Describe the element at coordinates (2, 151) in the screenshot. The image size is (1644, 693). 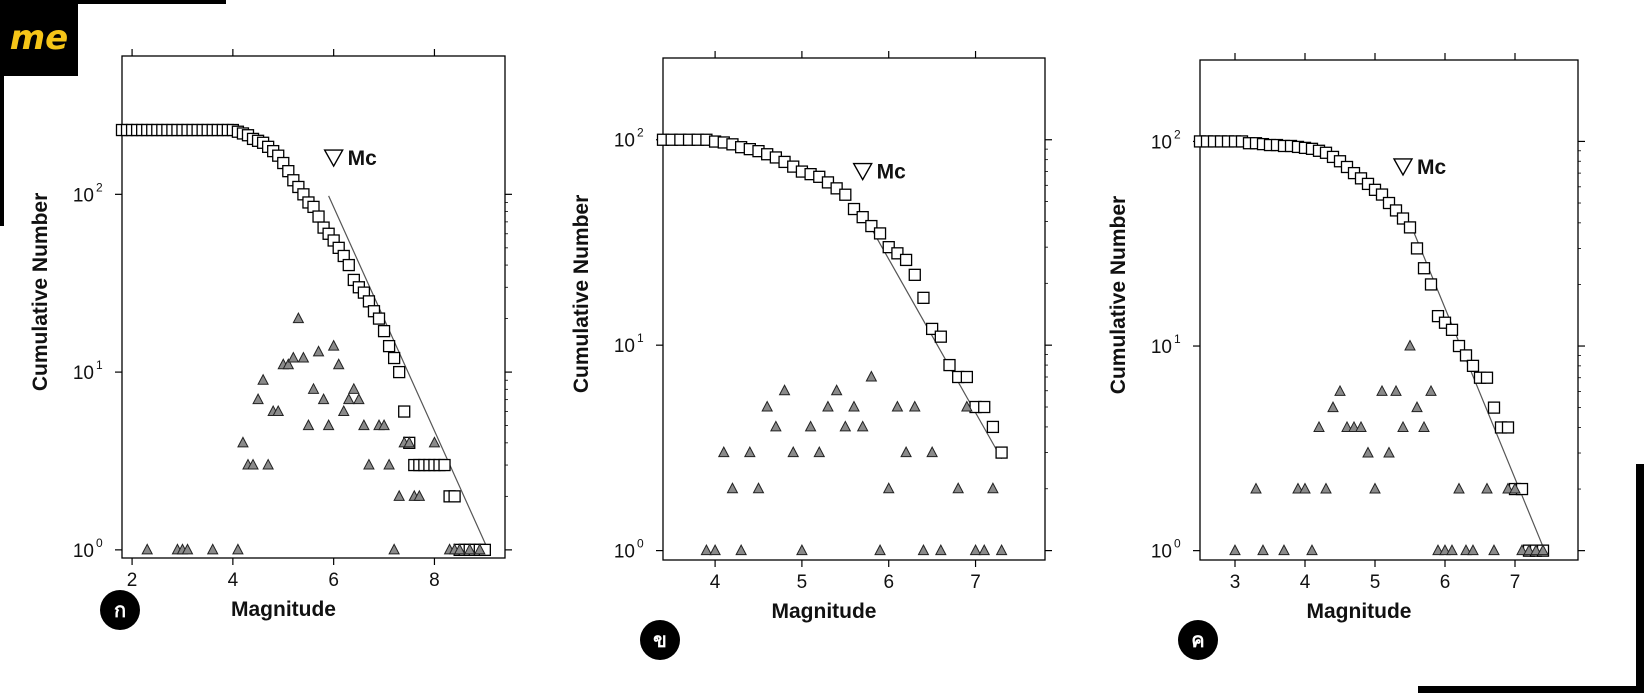
I see `frame-left-bar` at that location.